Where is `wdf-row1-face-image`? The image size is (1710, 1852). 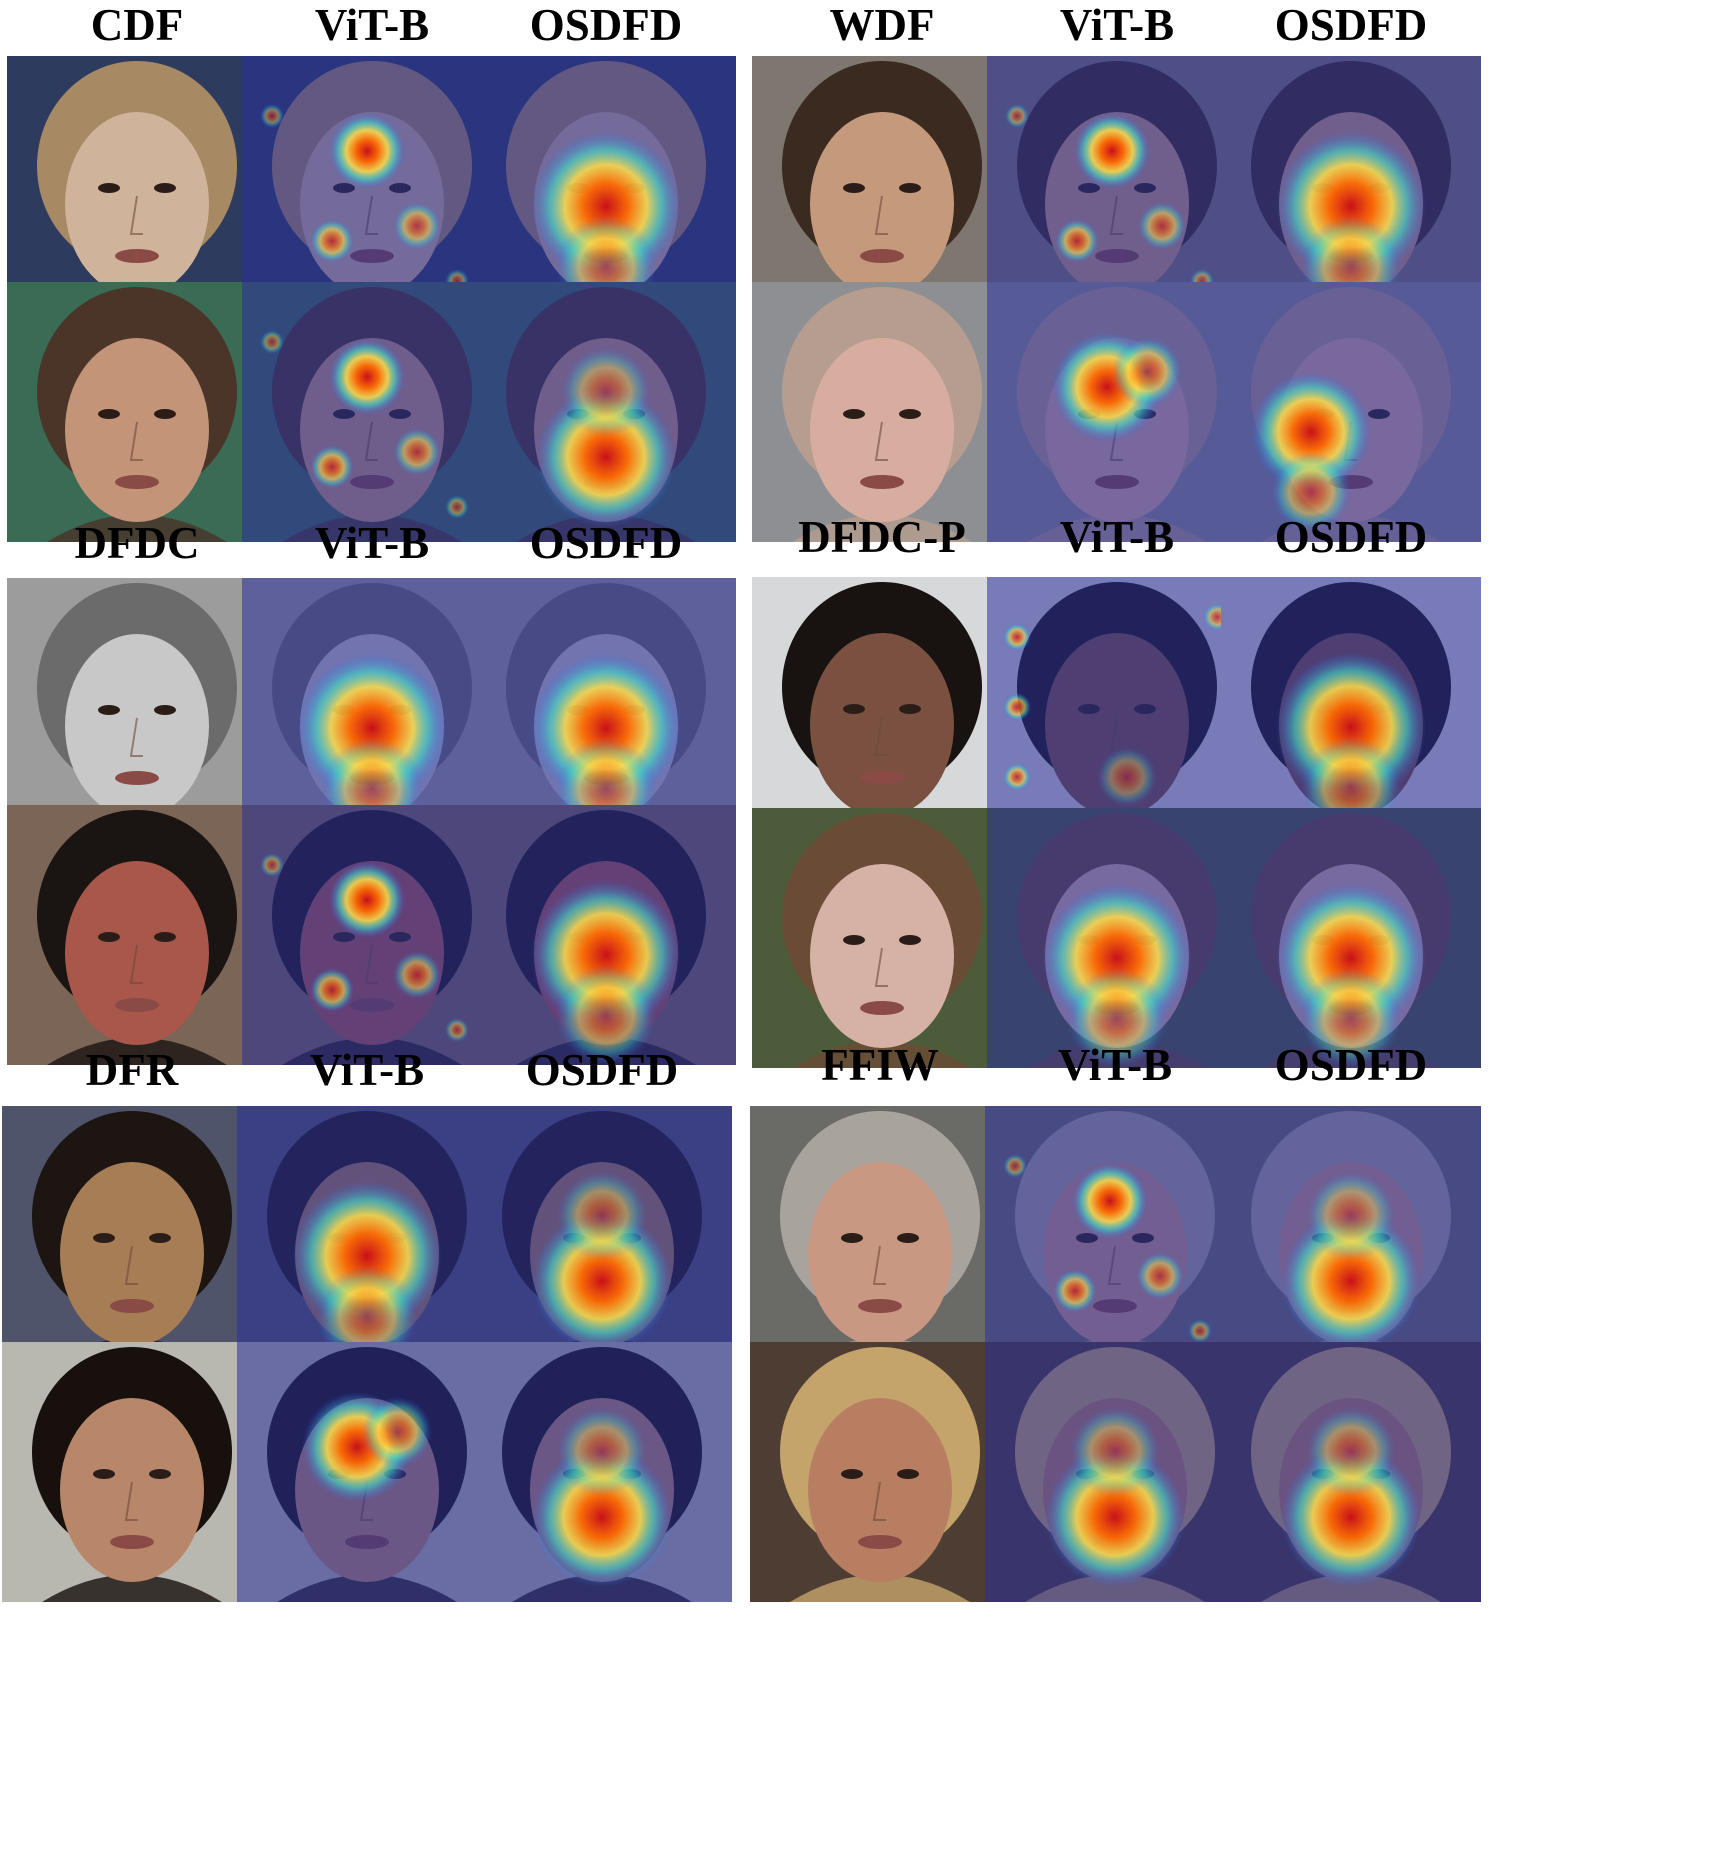
wdf-row1-face-image is located at coordinates (882, 186).